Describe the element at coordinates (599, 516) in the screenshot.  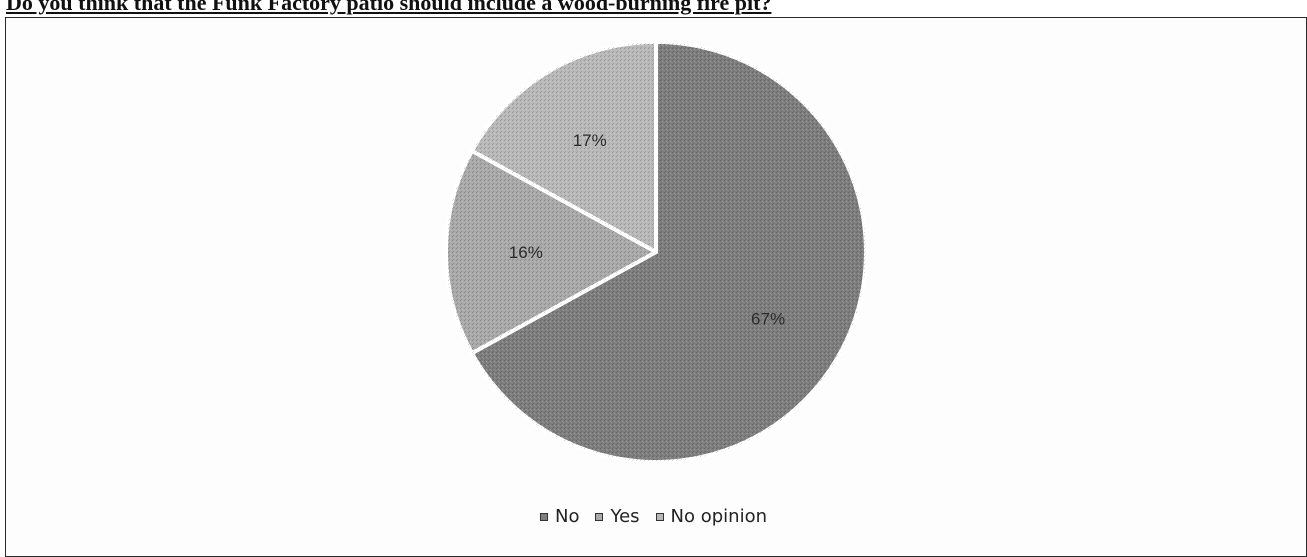
I see `legend-swatch-yes` at that location.